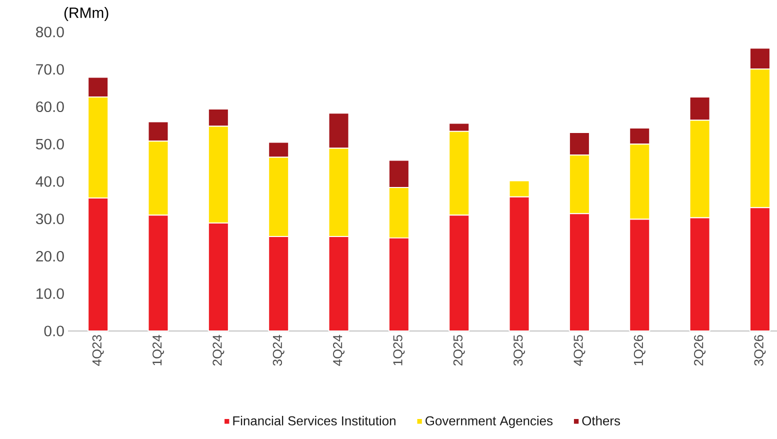 The width and height of the screenshot is (777, 439). Describe the element at coordinates (86, 14) in the screenshot. I see `y-axis-title: (RMm)` at that location.